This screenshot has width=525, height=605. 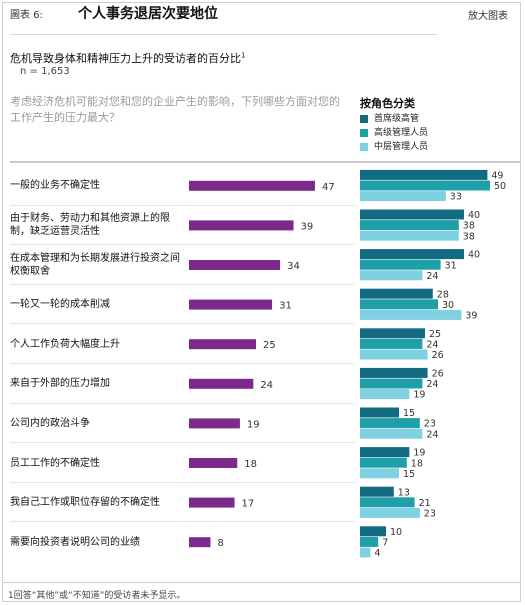 I want to click on chart-subtitle: 危机导致身体和精神压力上升的受访者的百分比1, so click(x=127, y=58).